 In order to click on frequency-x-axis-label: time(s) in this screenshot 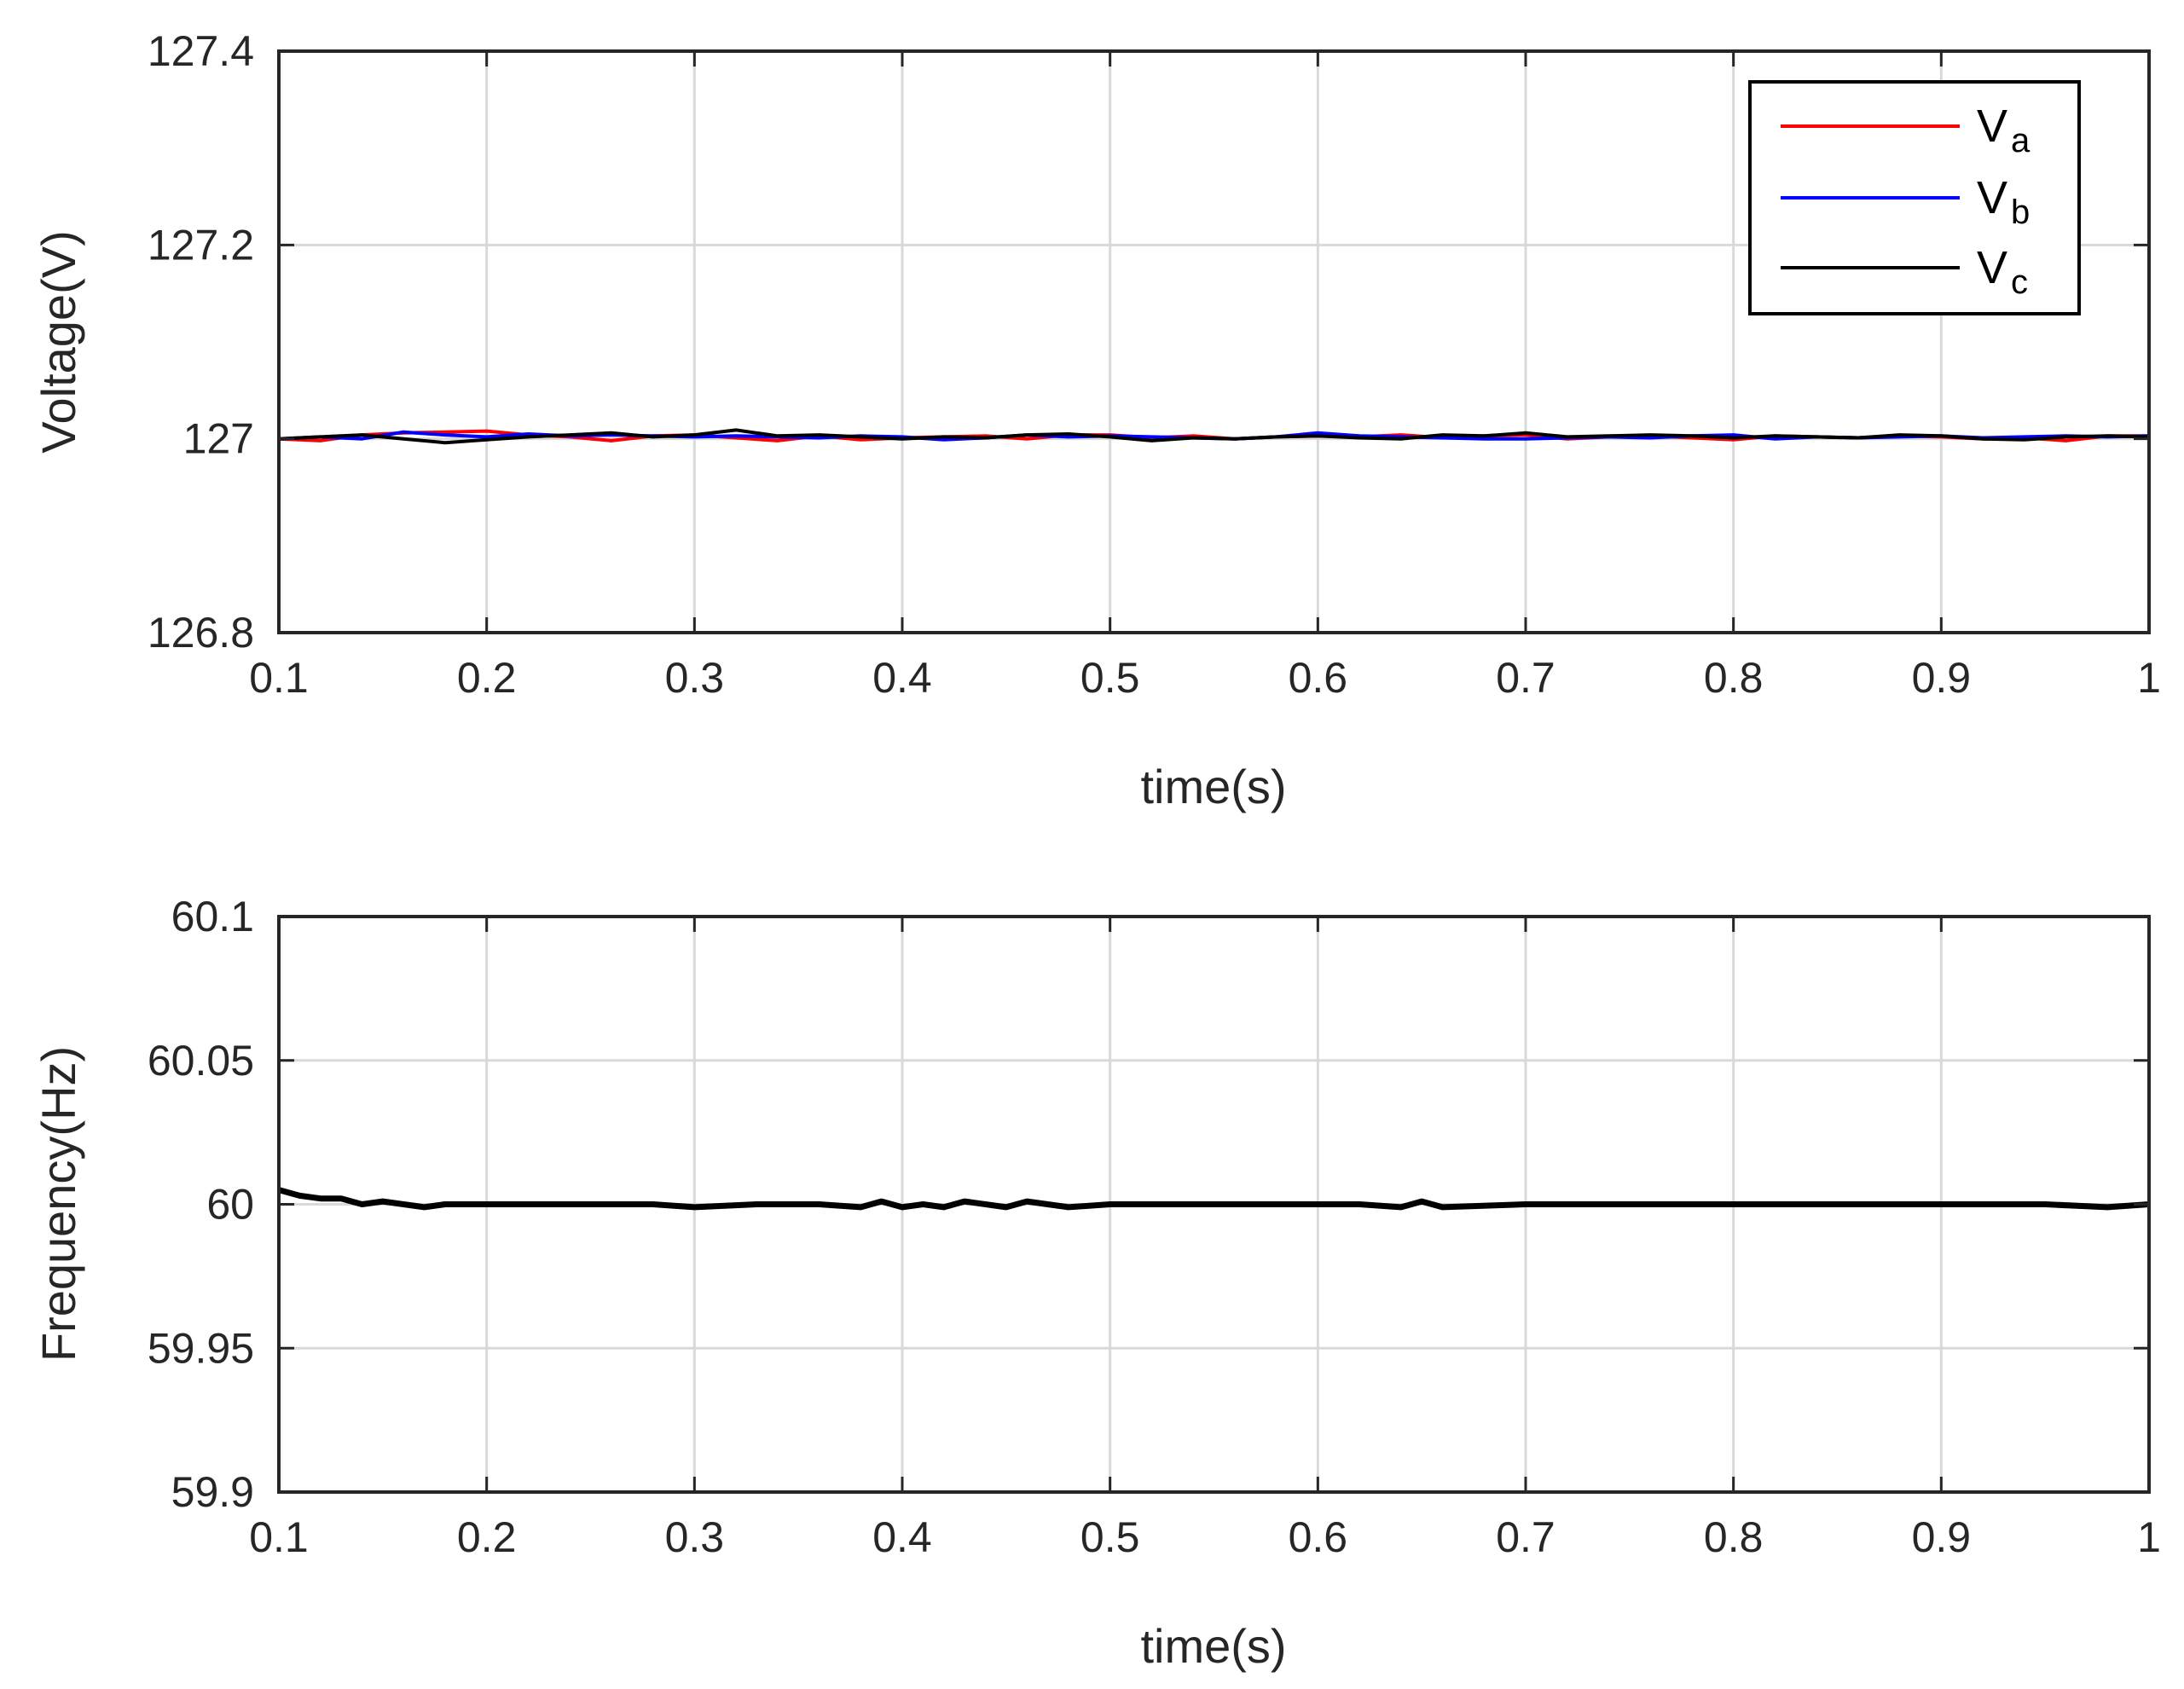, I will do `click(1213, 1646)`.